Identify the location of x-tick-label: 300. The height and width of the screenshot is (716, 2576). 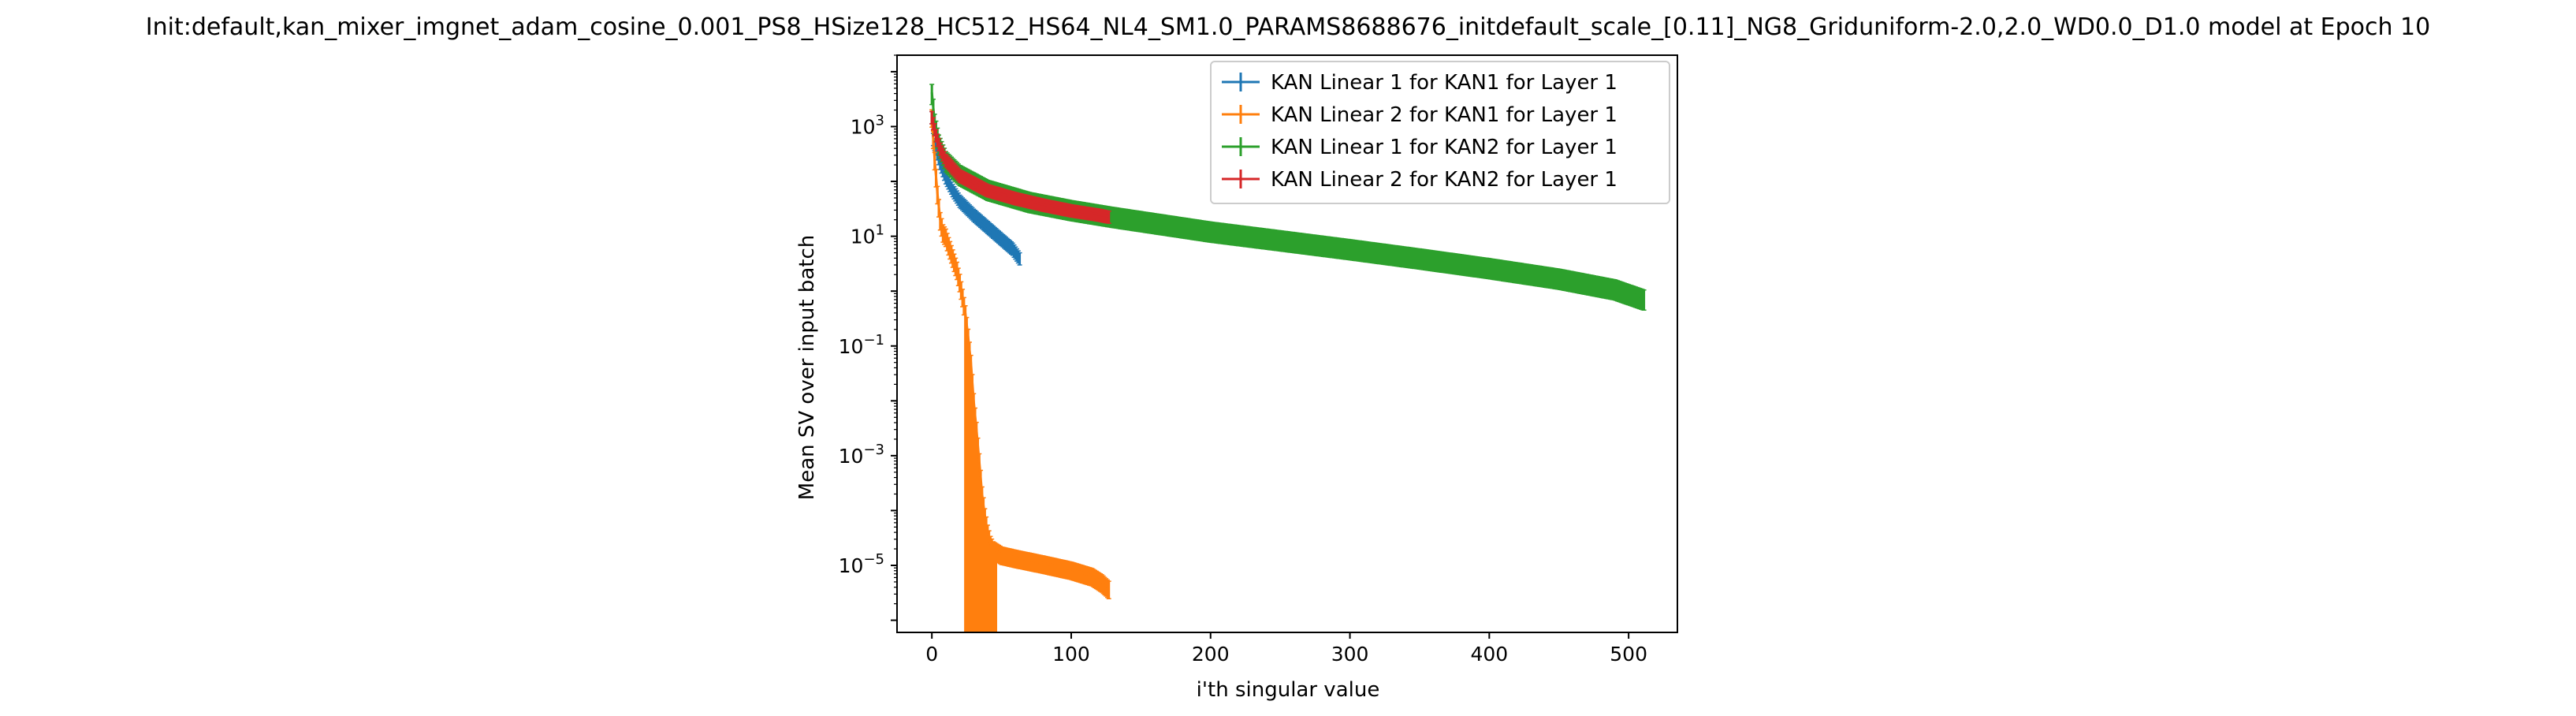
(1350, 654).